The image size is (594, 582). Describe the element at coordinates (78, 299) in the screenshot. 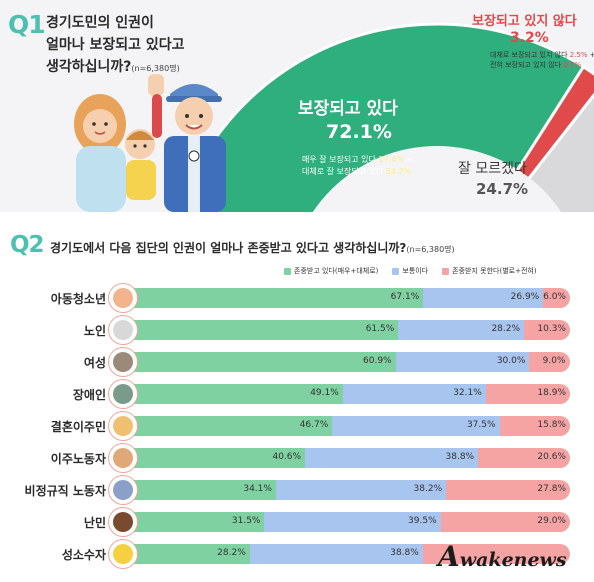

I see `bar-row-label: 아동청소년` at that location.